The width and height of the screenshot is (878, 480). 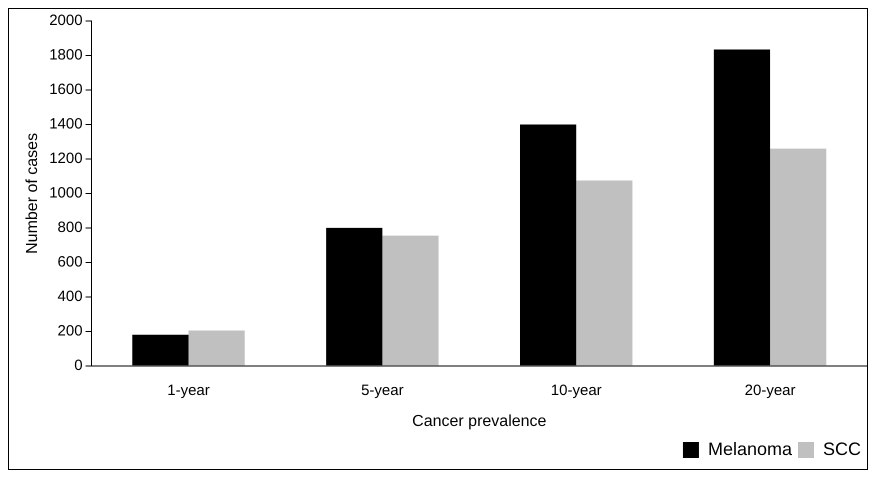 I want to click on x-tick-label: 5-year, so click(x=382, y=390).